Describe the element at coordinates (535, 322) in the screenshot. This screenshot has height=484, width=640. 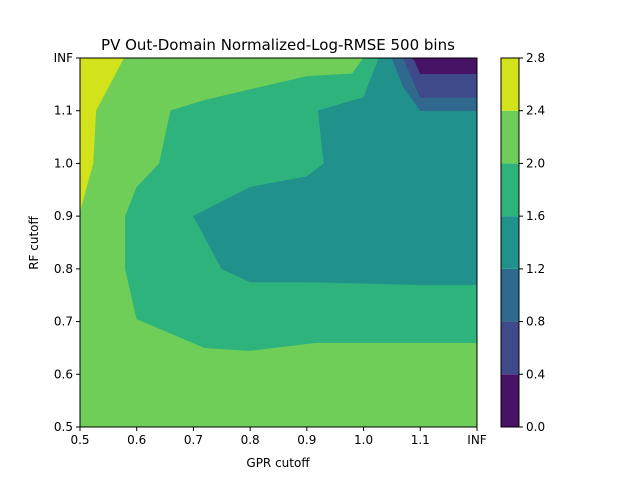
I see `colorbar-tick-label: 0.8` at that location.